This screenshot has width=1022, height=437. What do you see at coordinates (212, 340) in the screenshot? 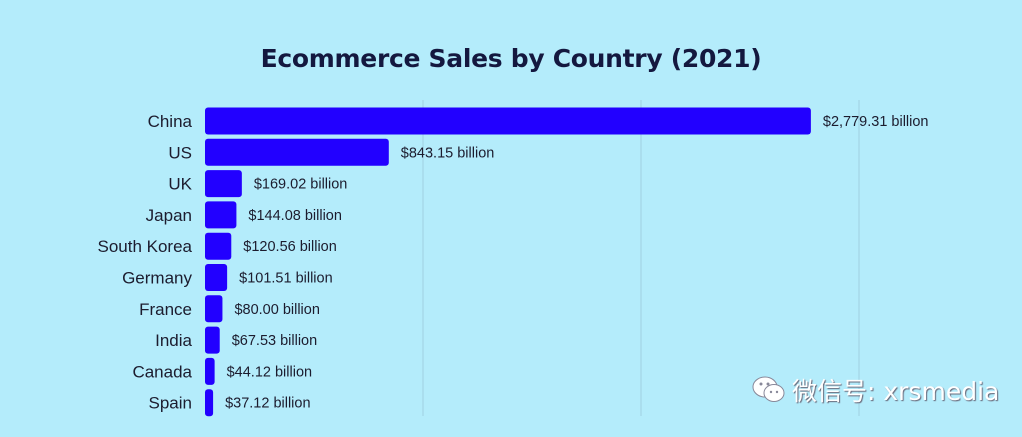
I see `bar-india` at bounding box center [212, 340].